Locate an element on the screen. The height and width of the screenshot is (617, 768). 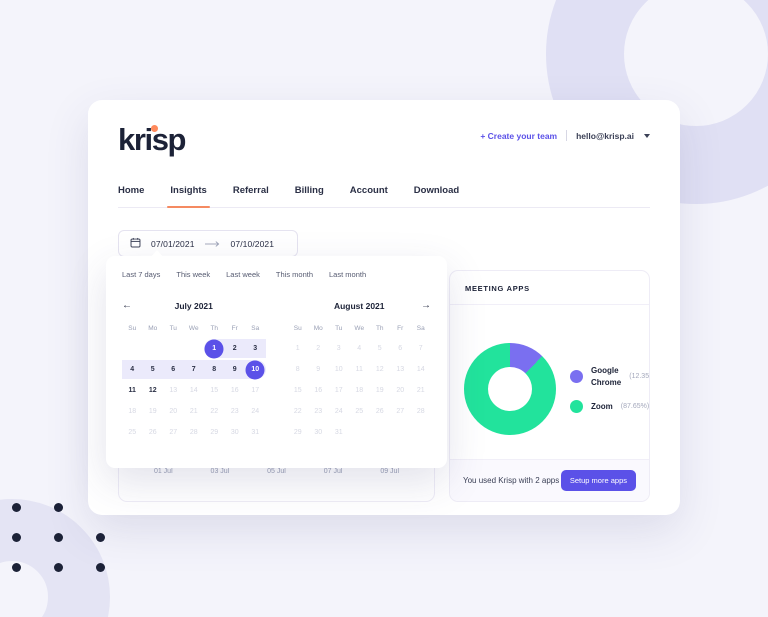
calendar-week-row: 18 19 20 21 22 23 24 is located at coordinates (194, 411).